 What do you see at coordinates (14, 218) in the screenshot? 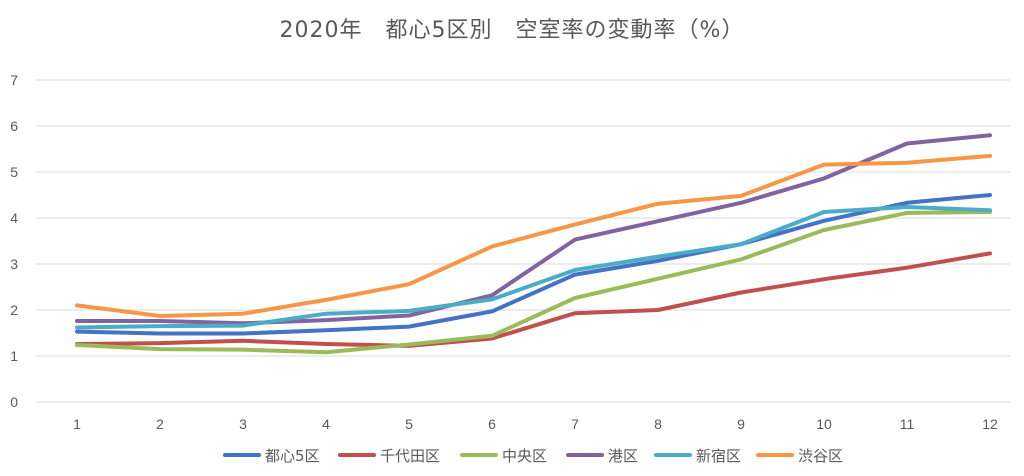
I see `y-tick-label: 4` at bounding box center [14, 218].